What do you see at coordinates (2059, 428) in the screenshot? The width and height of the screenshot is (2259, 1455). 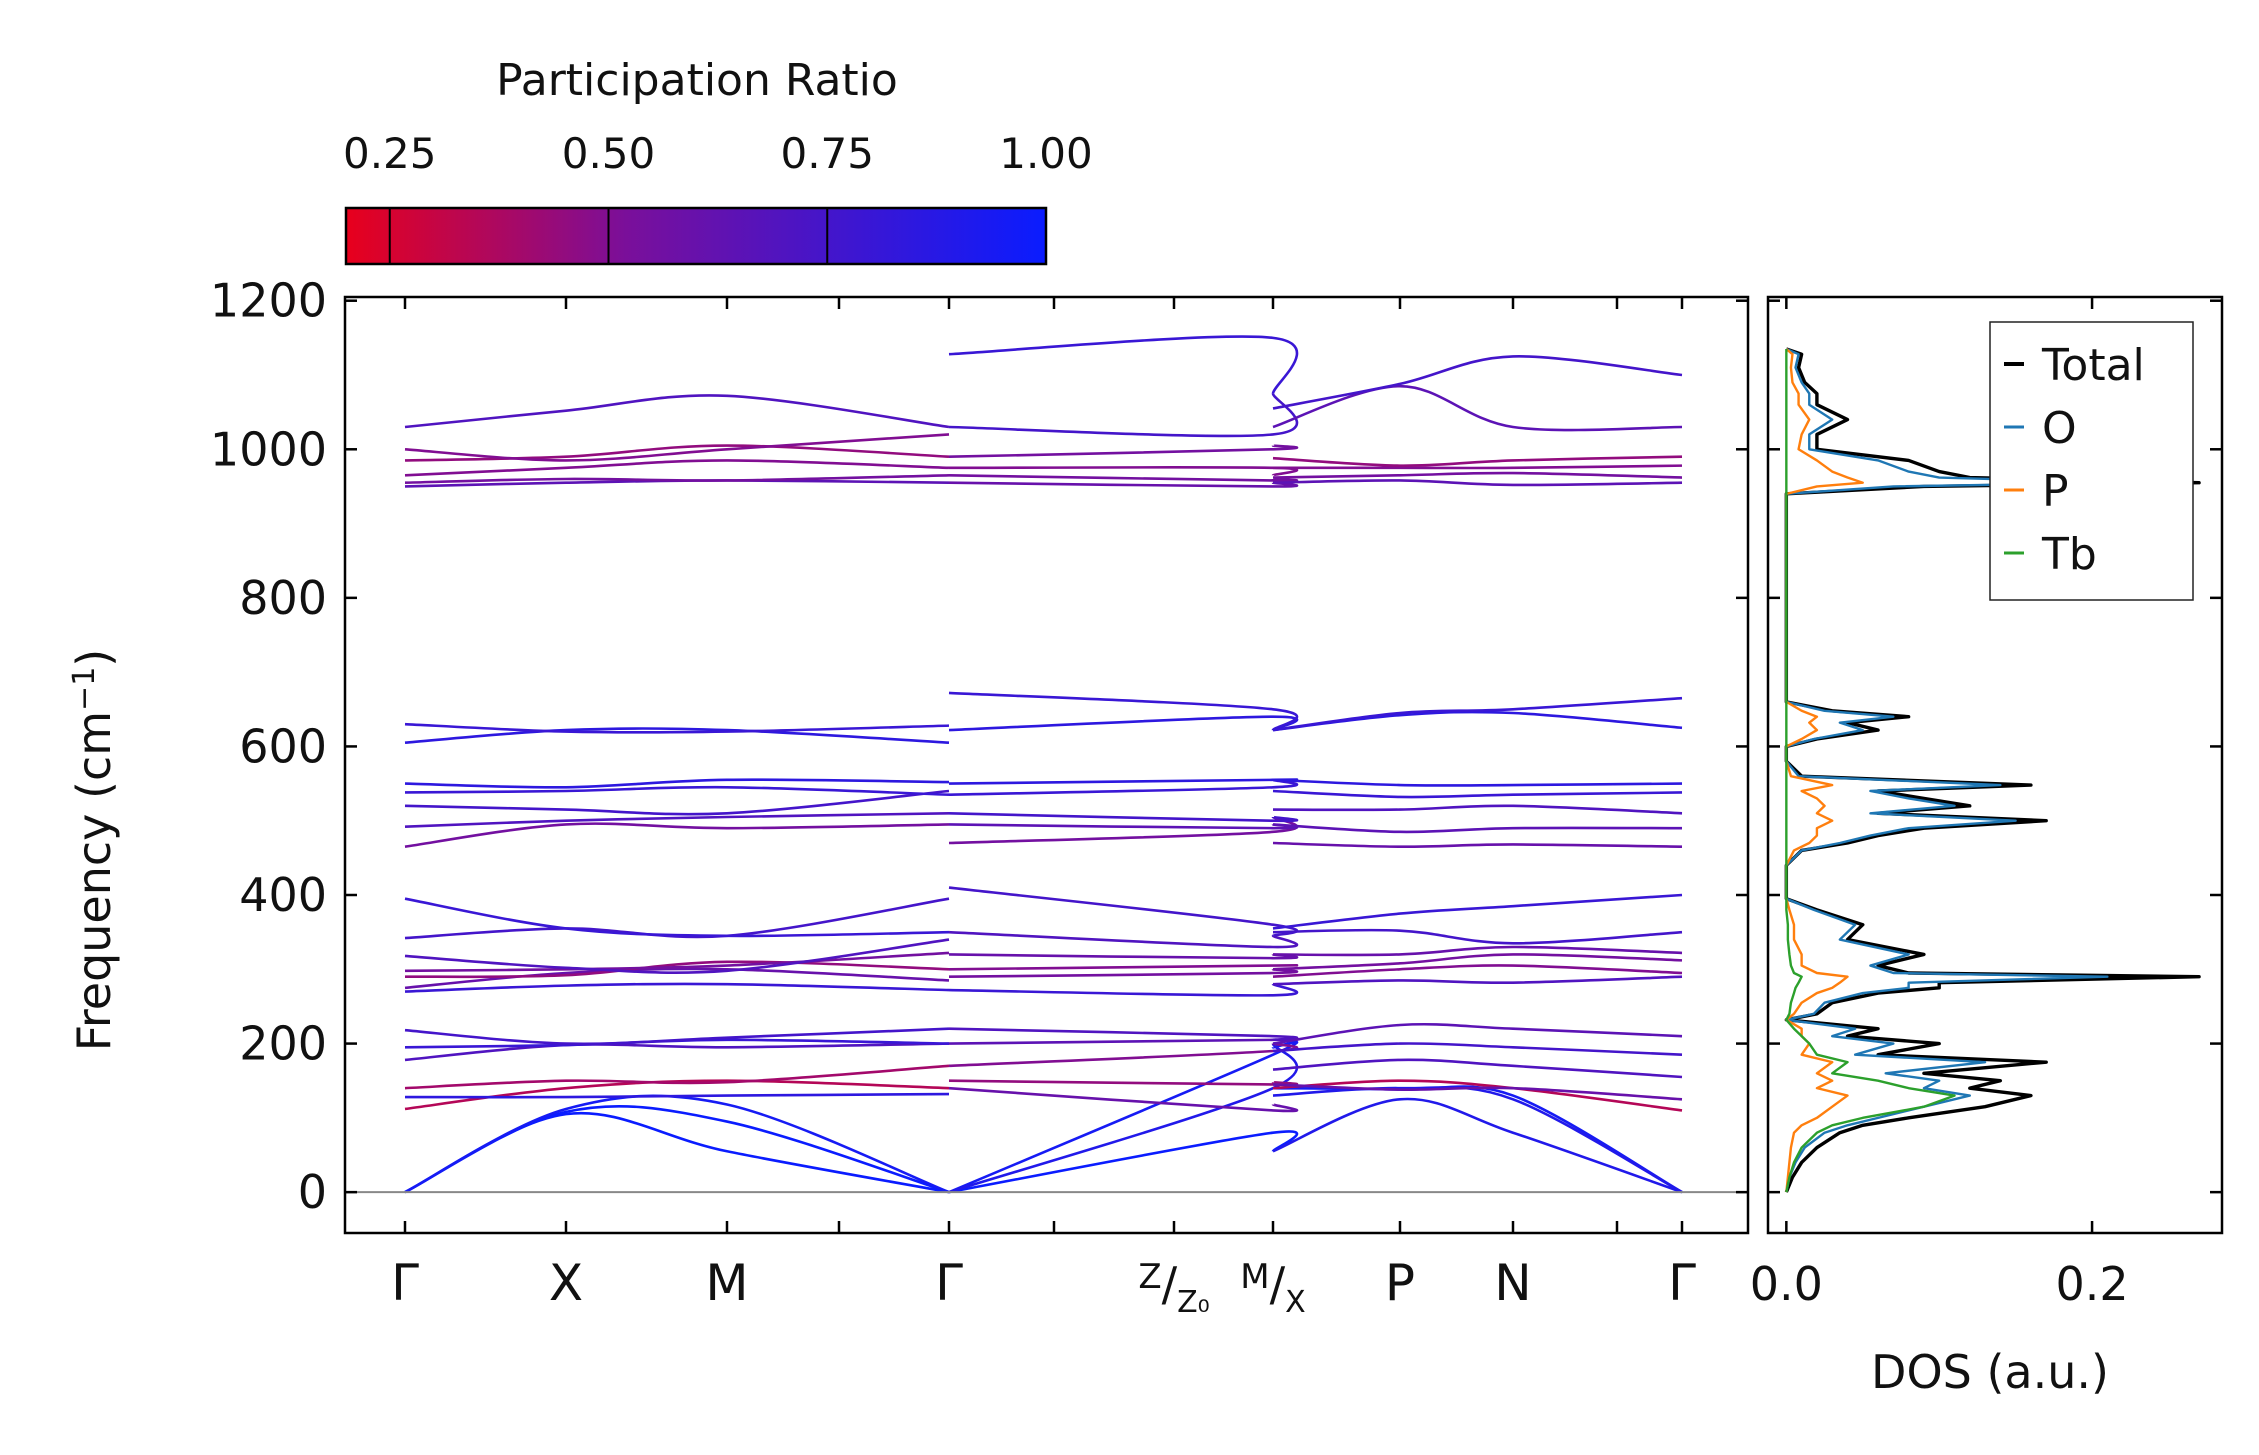 I see `legend-label-o: O` at bounding box center [2059, 428].